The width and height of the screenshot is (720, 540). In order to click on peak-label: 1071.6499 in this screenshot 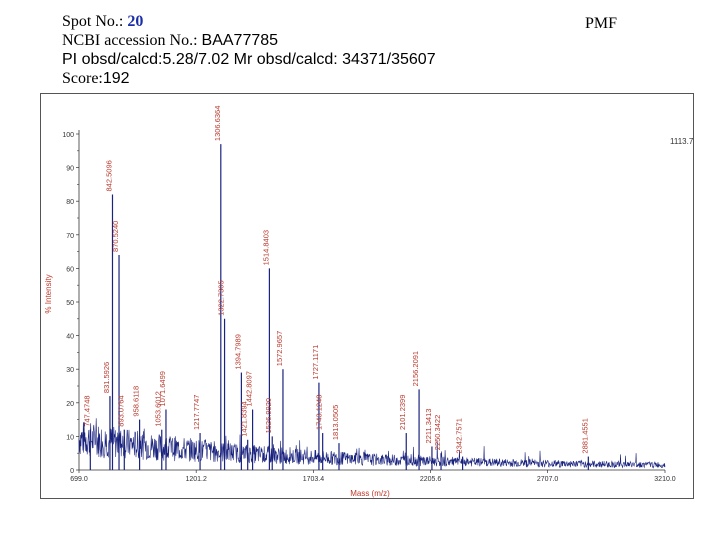, I will do `click(162, 388)`.